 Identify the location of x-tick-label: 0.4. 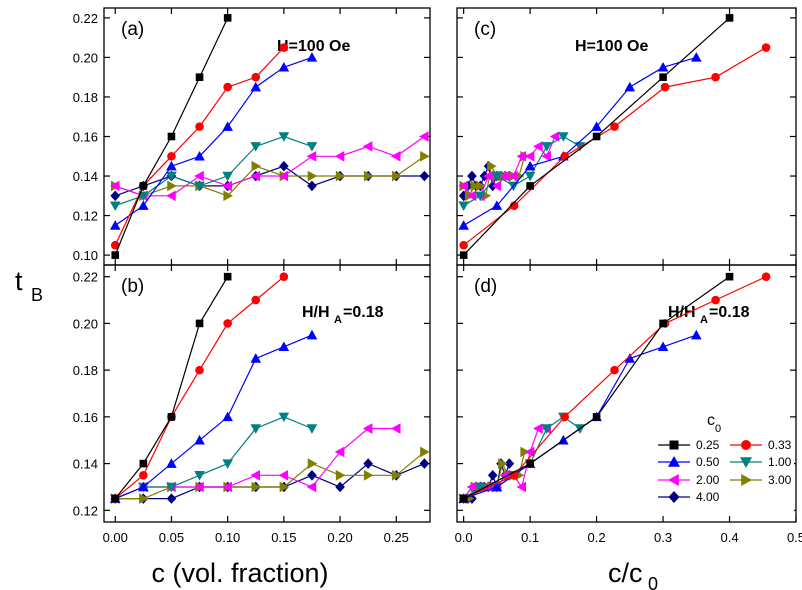
(729, 537).